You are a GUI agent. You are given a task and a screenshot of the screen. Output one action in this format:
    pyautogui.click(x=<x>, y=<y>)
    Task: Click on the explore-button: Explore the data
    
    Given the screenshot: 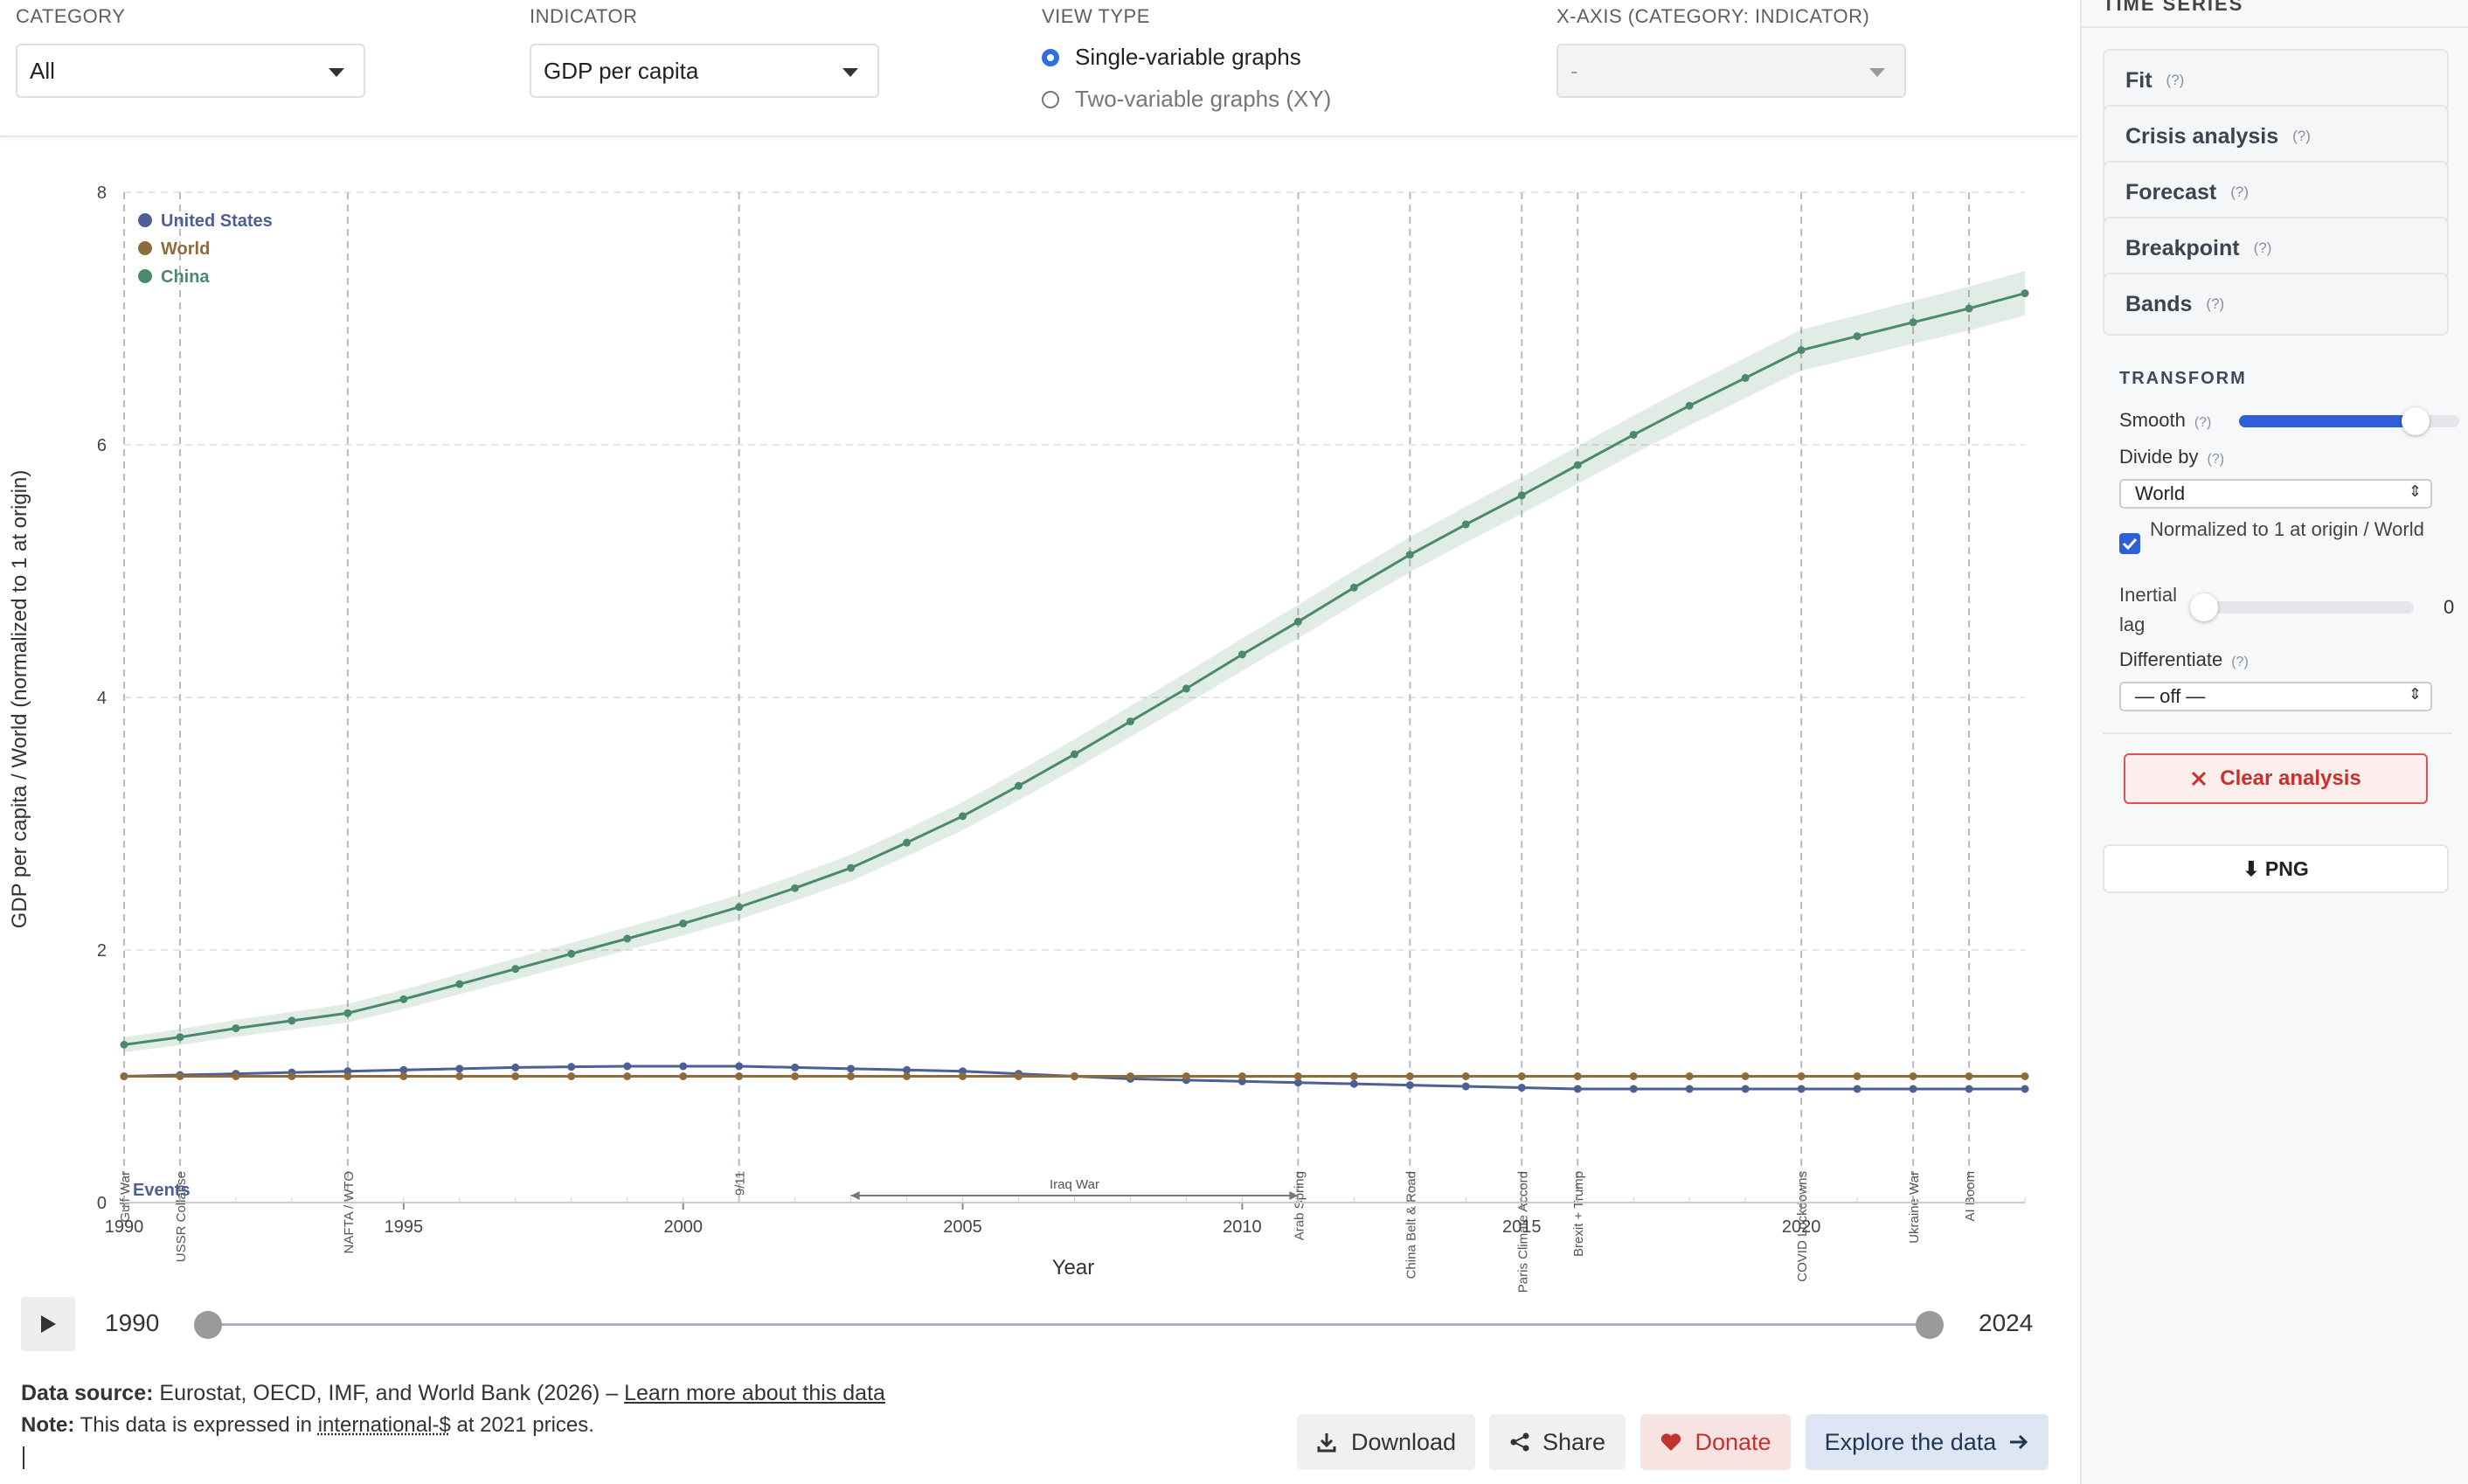 What is the action you would take?
    pyautogui.click(x=1928, y=1442)
    